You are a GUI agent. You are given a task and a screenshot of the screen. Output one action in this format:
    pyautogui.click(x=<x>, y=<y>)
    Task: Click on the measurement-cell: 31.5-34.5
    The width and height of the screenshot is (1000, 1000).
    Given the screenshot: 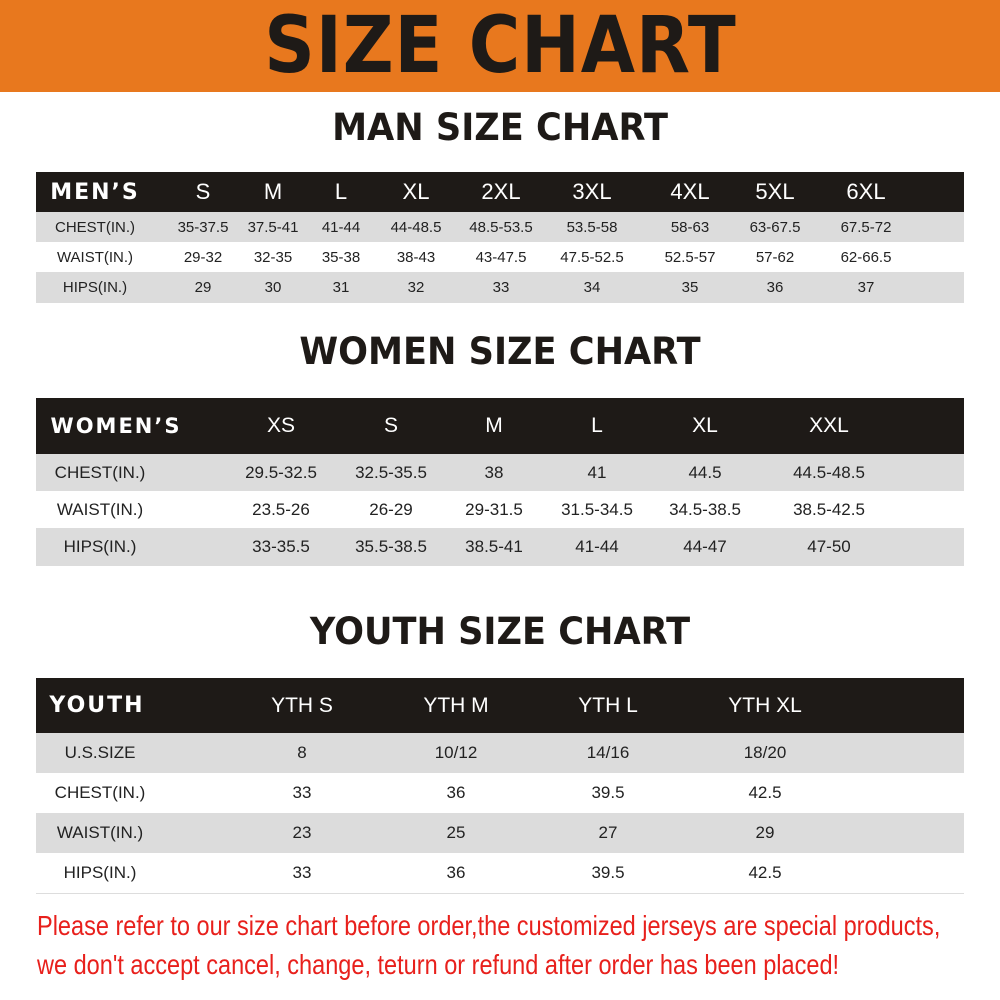 What is the action you would take?
    pyautogui.click(x=597, y=509)
    